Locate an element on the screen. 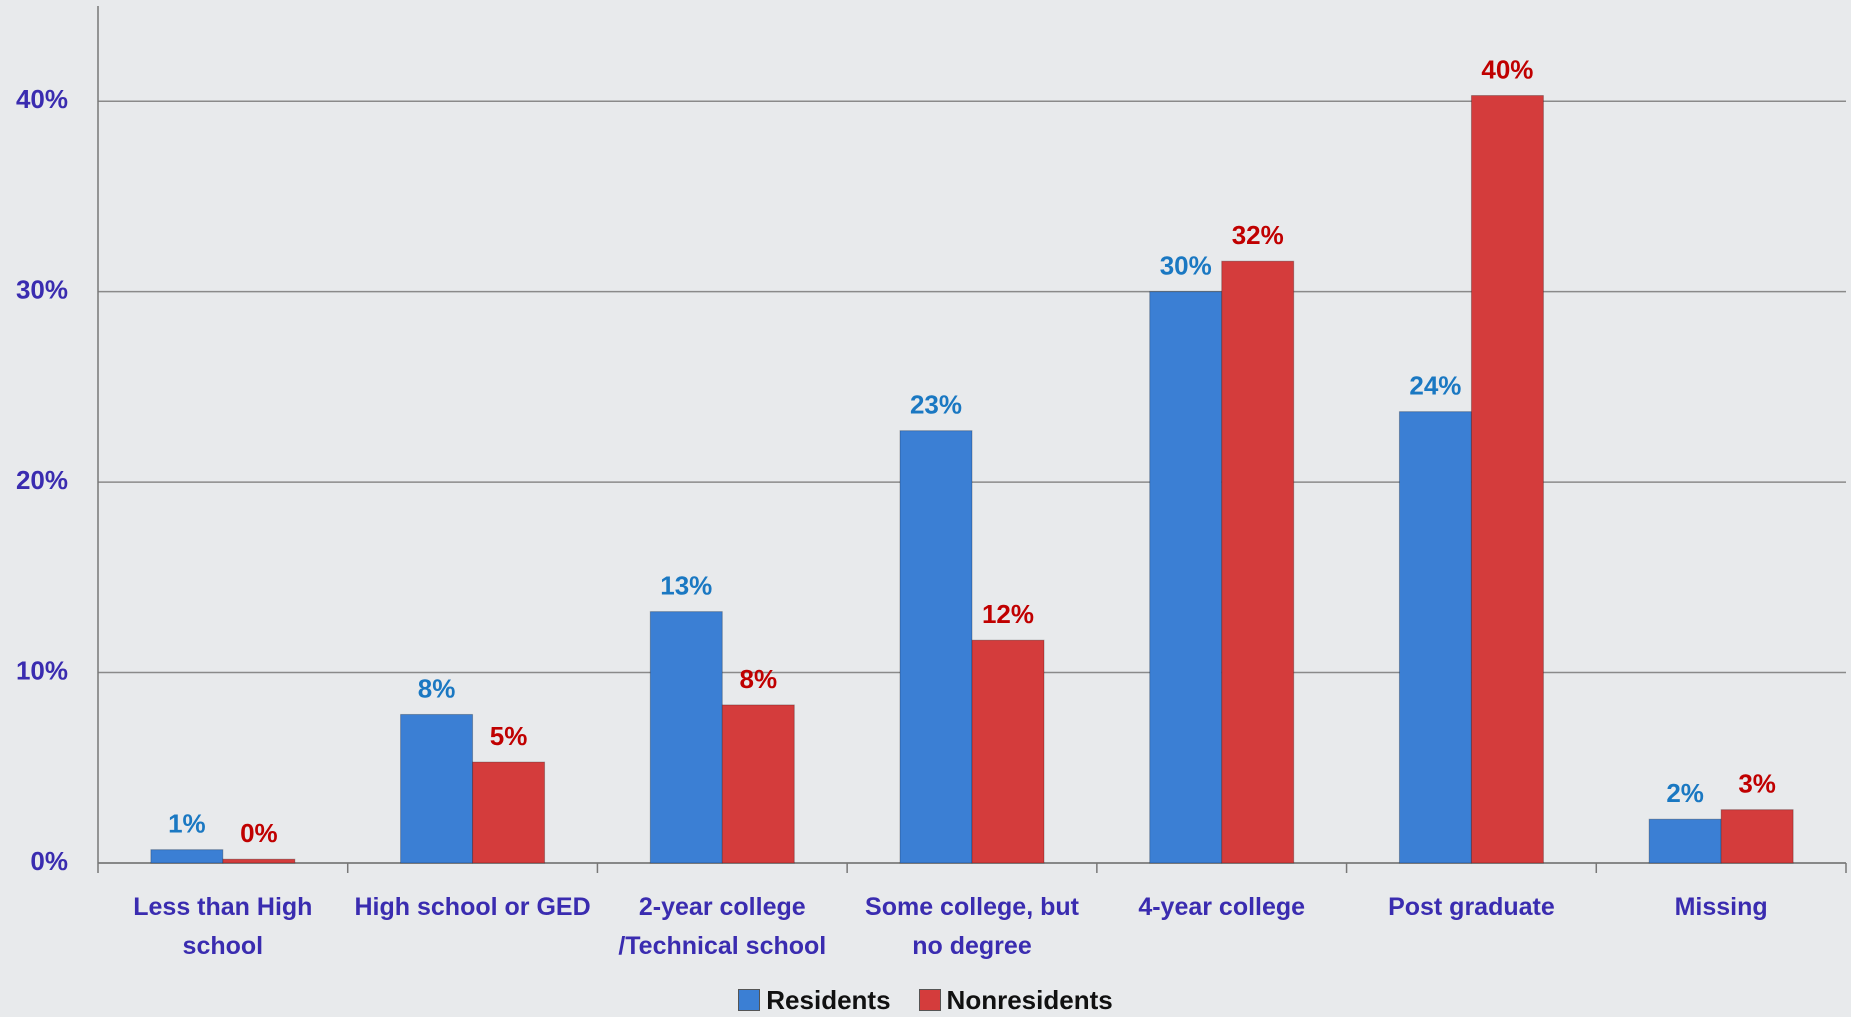 The image size is (1851, 1017). x-tick-label: Missing is located at coordinates (1721, 907).